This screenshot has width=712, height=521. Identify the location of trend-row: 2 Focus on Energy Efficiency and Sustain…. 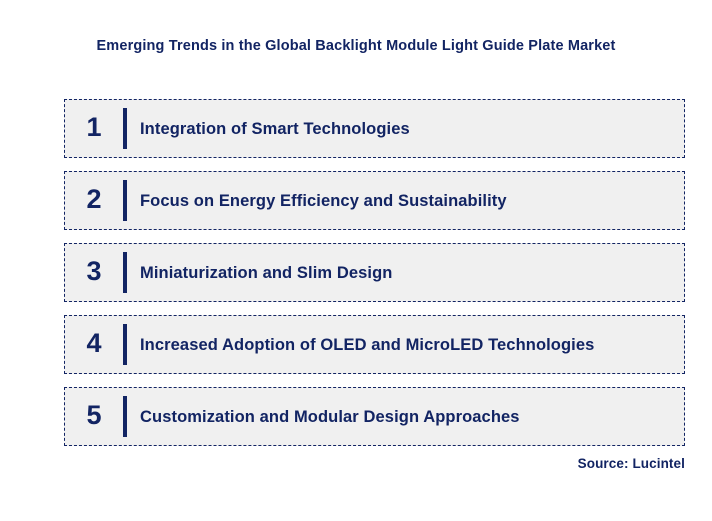
(374, 200).